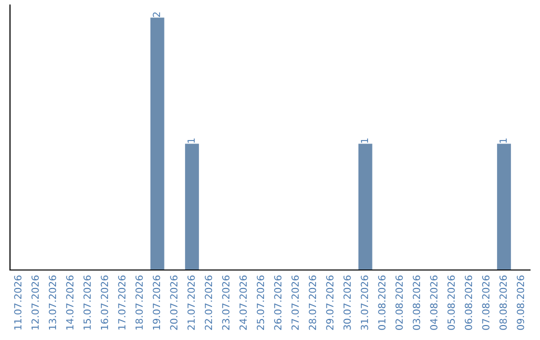  I want to click on x-tick-label: 26.07.2026, so click(278, 302).